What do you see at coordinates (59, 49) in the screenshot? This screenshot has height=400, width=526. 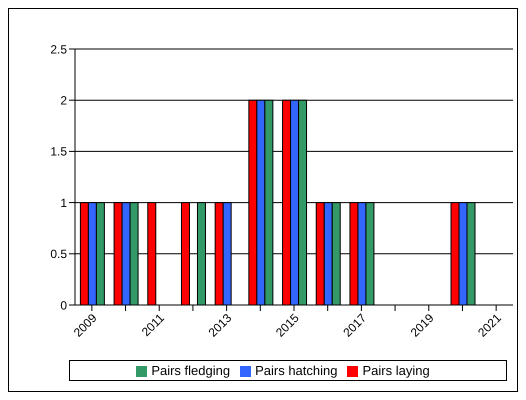 I see `y-tick-label: 2.5` at bounding box center [59, 49].